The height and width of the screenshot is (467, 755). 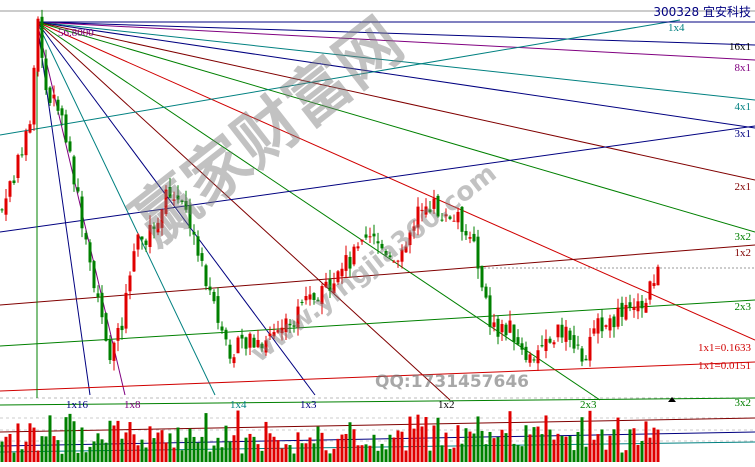 I want to click on gann-label: 1x16, so click(x=77, y=405).